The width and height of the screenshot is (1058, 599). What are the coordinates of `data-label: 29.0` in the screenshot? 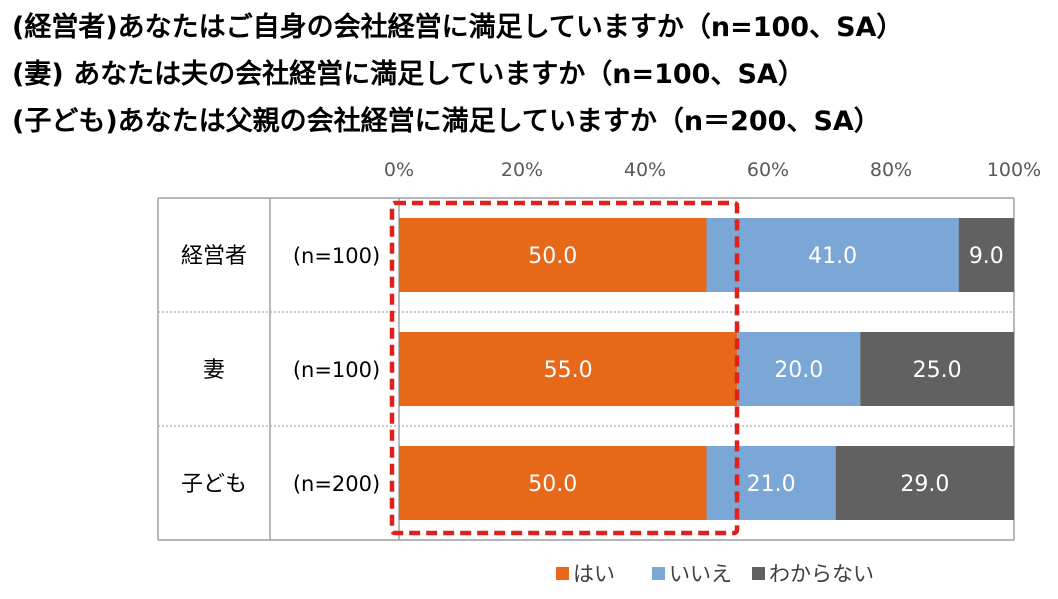 It's located at (924, 484).